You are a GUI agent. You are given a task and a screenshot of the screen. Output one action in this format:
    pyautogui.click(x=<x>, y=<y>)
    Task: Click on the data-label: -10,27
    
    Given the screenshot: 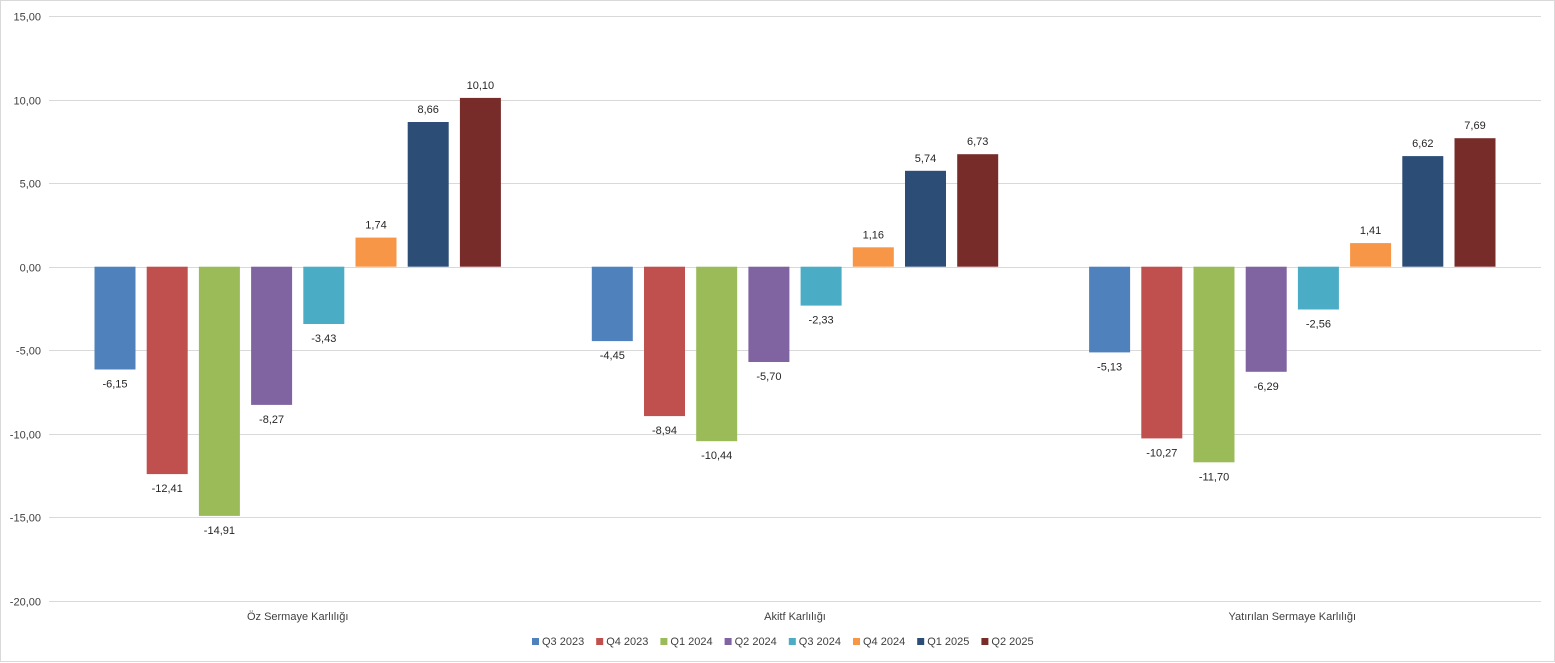 What is the action you would take?
    pyautogui.click(x=1161, y=453)
    